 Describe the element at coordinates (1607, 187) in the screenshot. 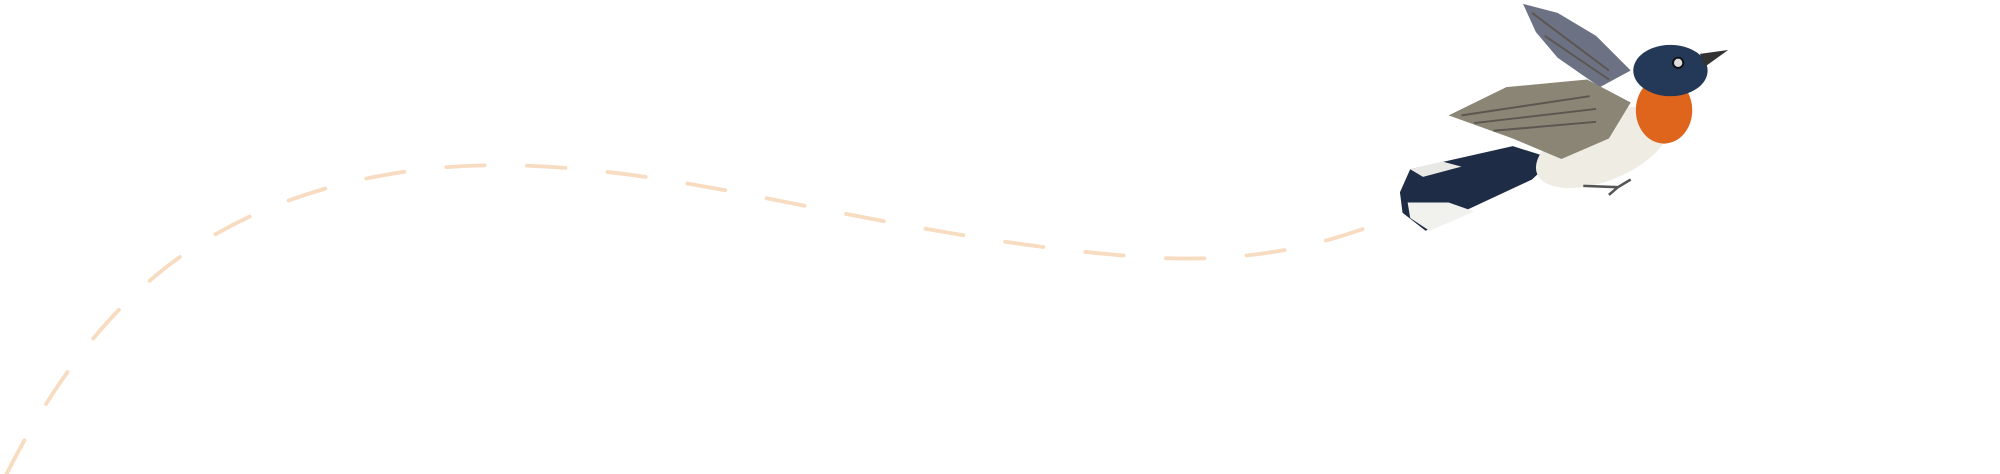

I see `bird-feet` at that location.